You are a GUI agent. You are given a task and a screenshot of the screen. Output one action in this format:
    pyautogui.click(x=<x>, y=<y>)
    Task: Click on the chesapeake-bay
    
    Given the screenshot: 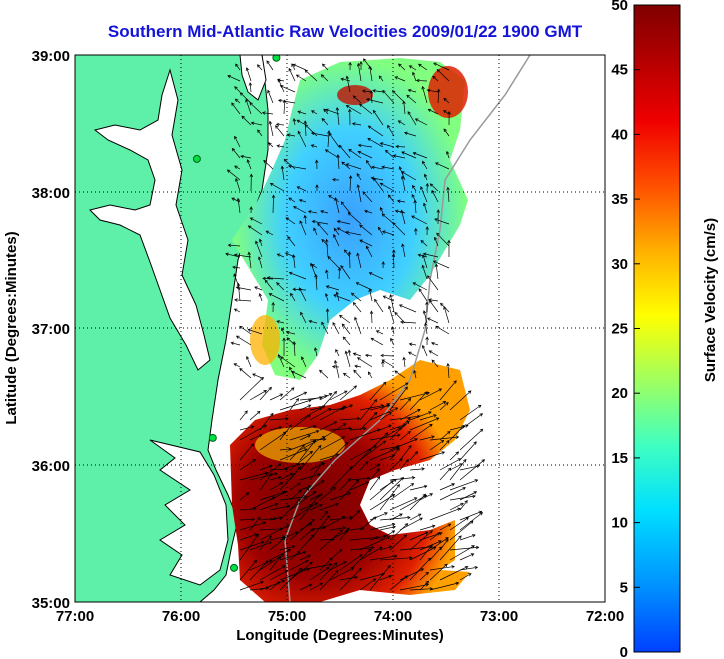 What is the action you would take?
    pyautogui.click(x=150, y=219)
    